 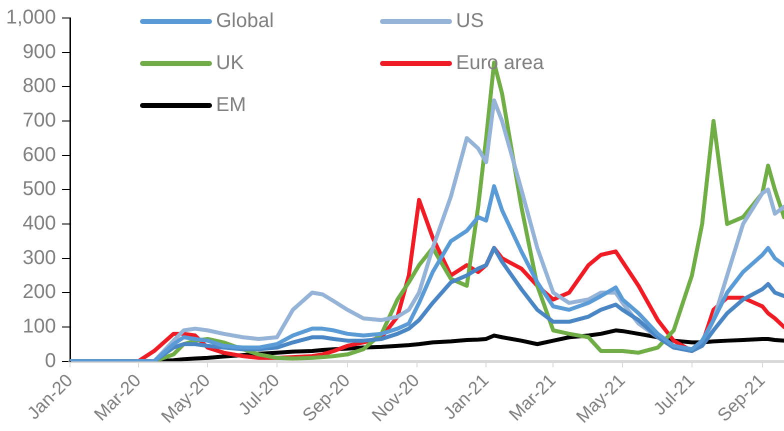 What do you see at coordinates (50, 361) in the screenshot?
I see `y-tick-label: 0` at bounding box center [50, 361].